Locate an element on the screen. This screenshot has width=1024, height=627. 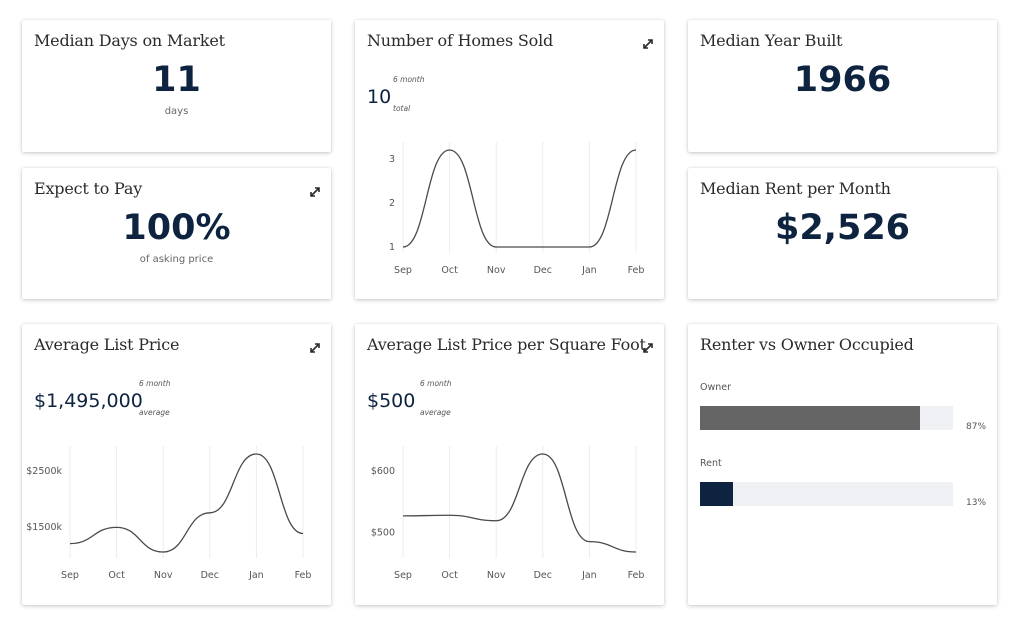
rent-label: Rent is located at coordinates (711, 463).